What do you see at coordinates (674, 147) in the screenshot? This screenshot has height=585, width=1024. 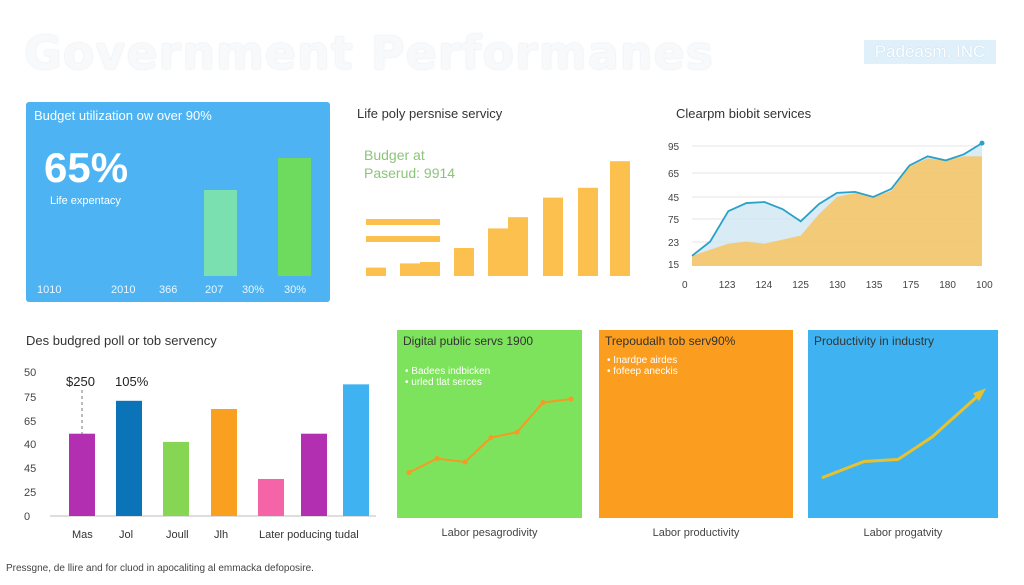 I see `y-tick-label: 95` at bounding box center [674, 147].